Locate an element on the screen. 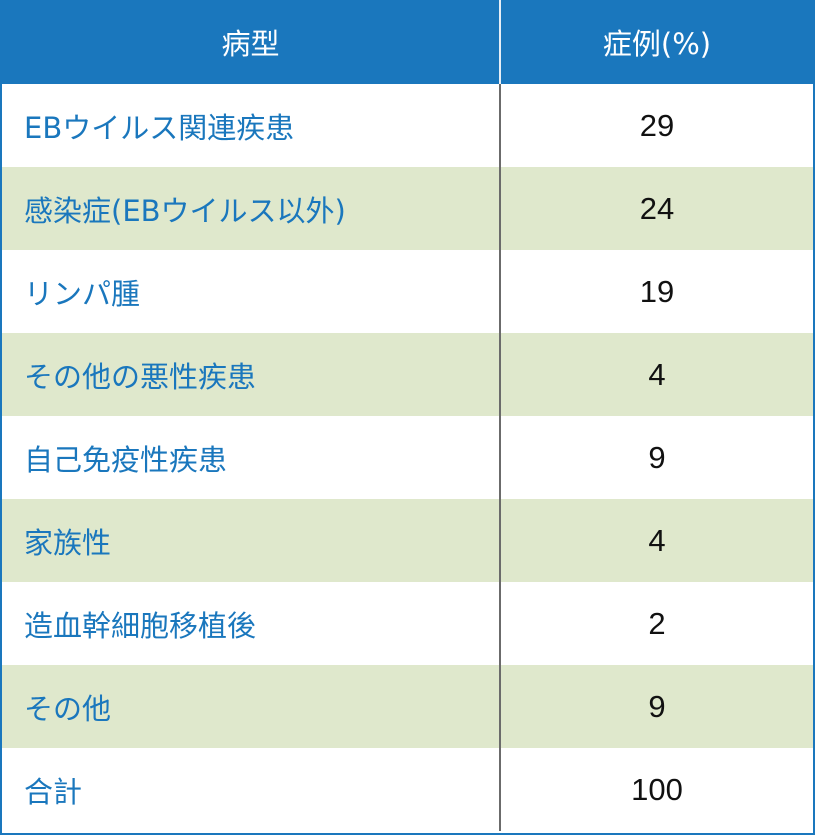 The width and height of the screenshot is (815, 835). table-row: リンパ腫 19 is located at coordinates (407, 291).